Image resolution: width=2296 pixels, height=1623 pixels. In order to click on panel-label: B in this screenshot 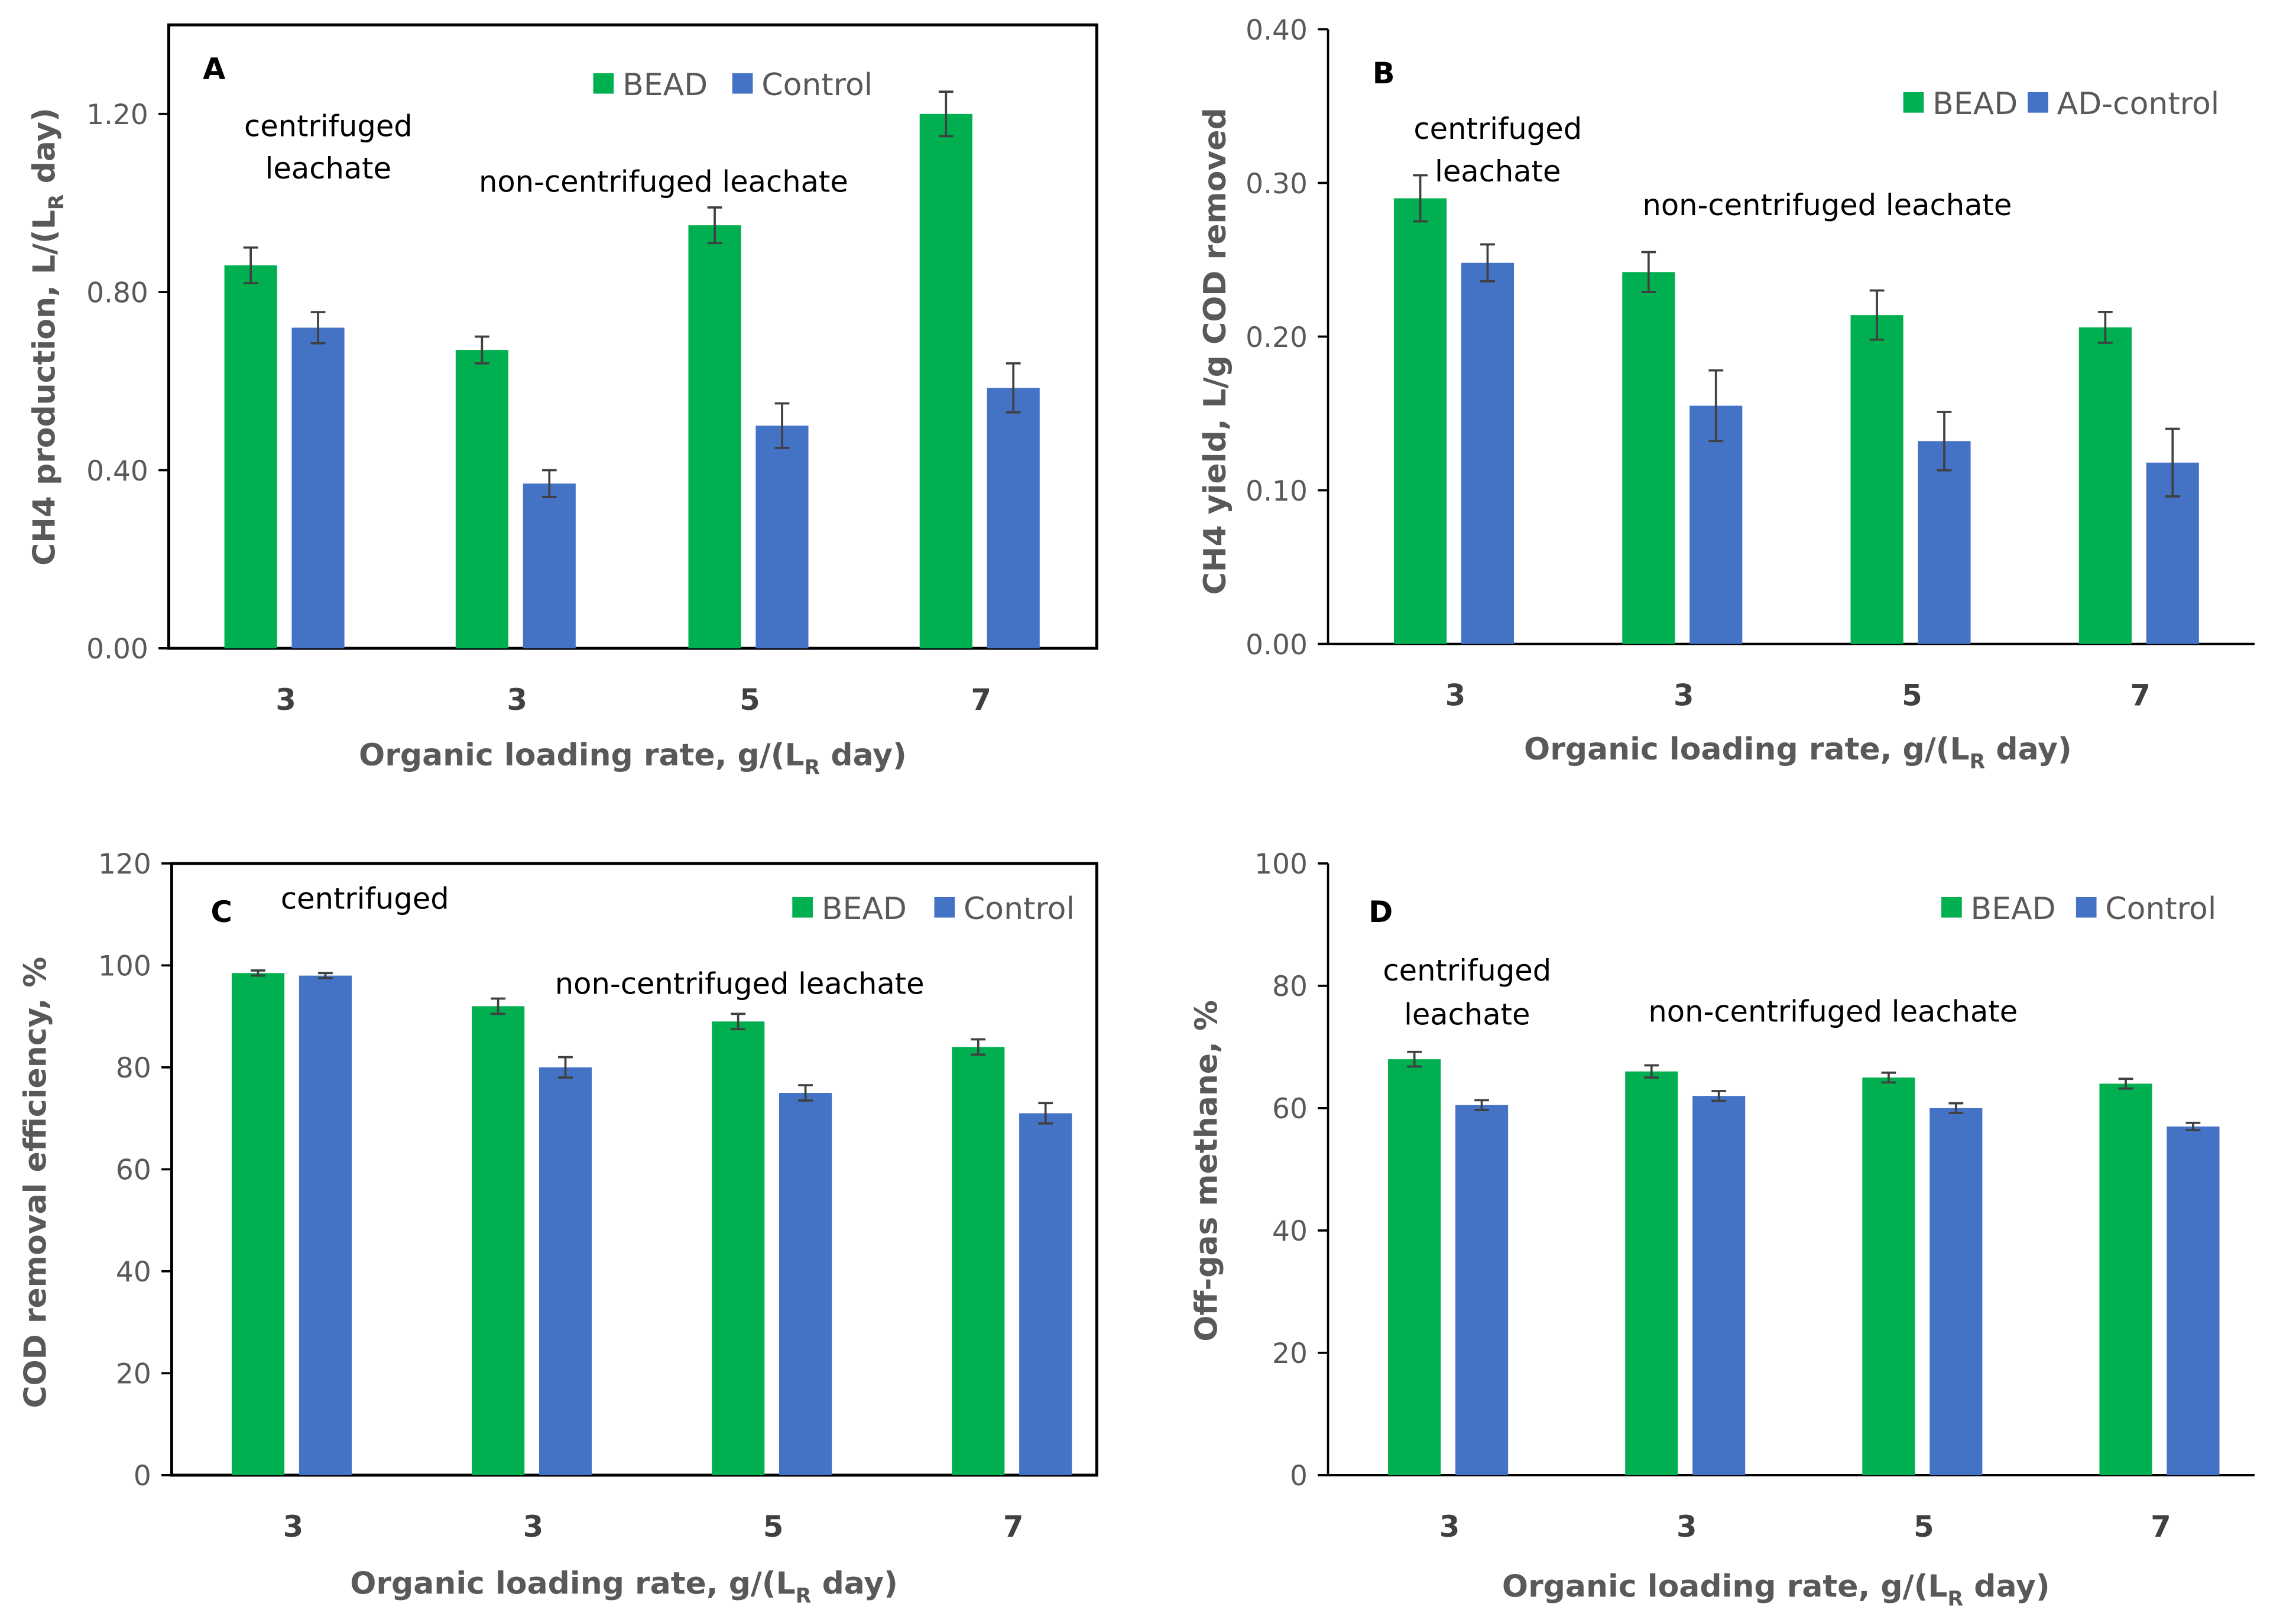, I will do `click(1384, 73)`.